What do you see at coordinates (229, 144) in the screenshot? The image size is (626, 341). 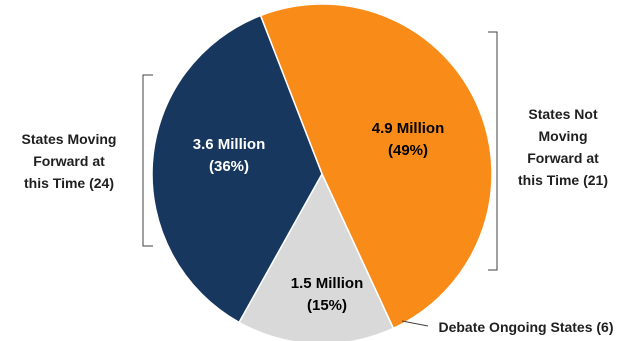 I see `slice-label-navy-value: 3.6 Million` at bounding box center [229, 144].